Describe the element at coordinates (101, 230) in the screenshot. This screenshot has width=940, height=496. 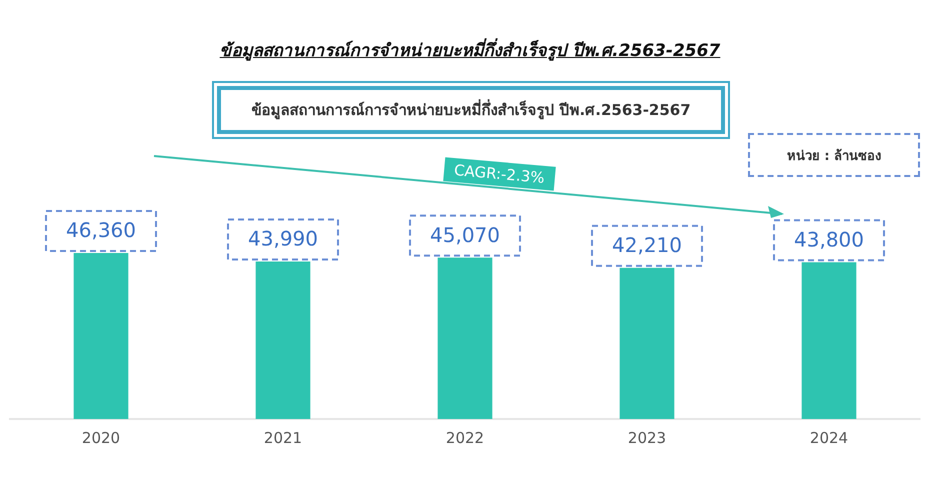
I see `data-label: 46,360` at that location.